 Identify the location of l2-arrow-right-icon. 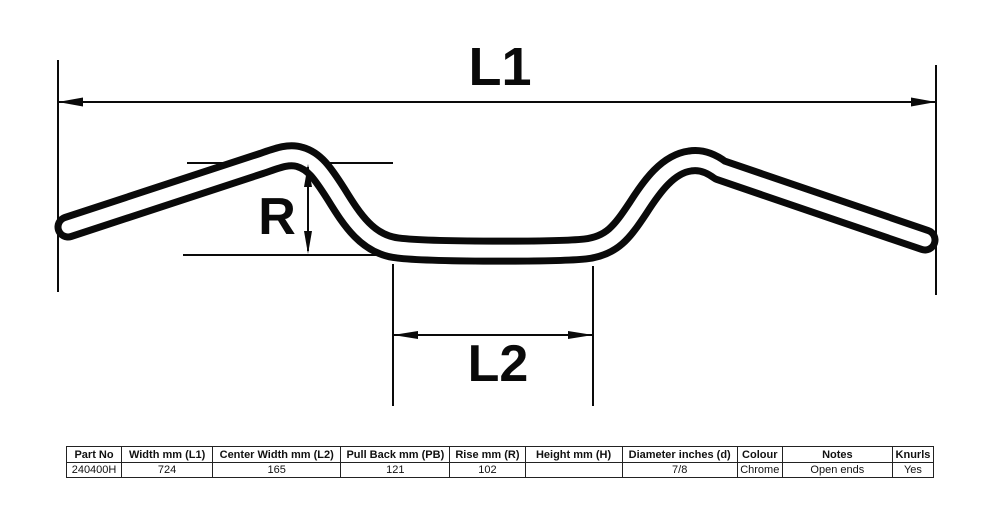
(580, 335).